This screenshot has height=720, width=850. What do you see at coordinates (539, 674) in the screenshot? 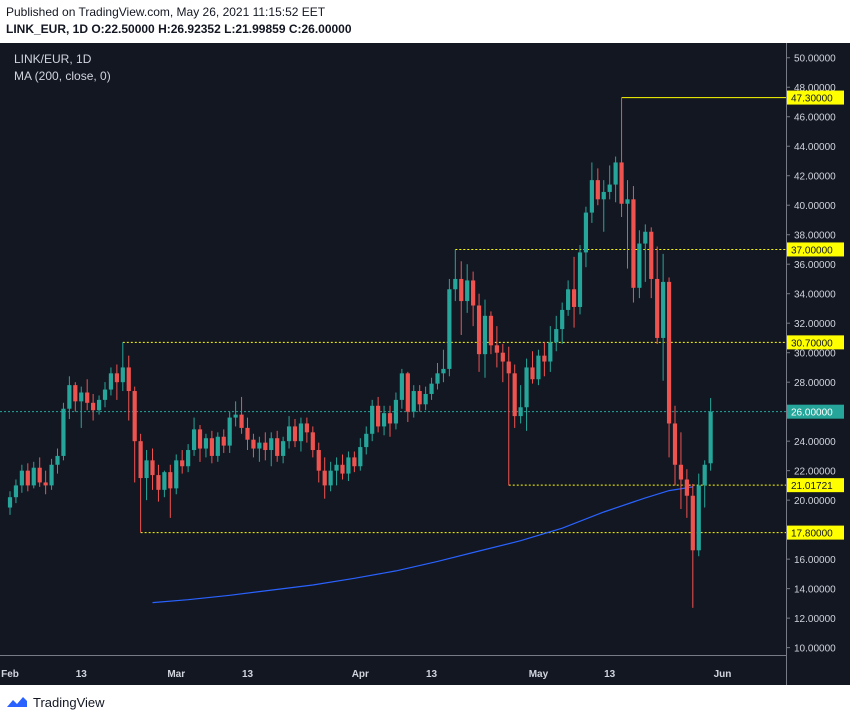
I see `x-tick-label: May` at bounding box center [539, 674].